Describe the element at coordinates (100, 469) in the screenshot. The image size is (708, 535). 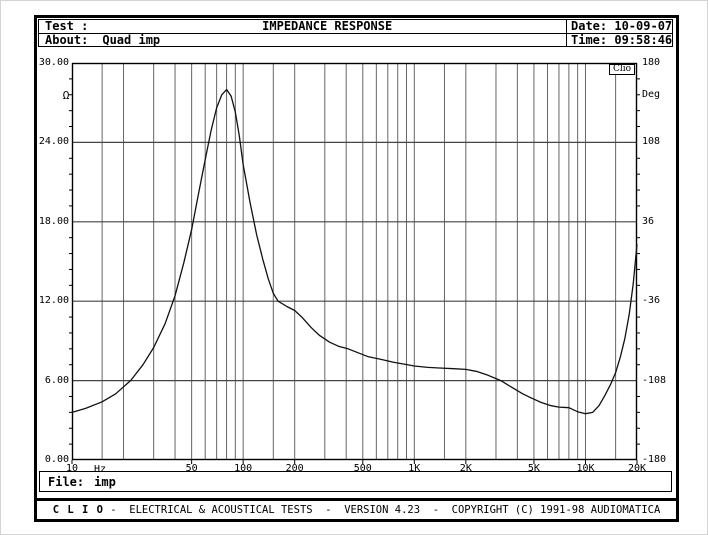
I see `x-axis-unit-label: Hz` at that location.